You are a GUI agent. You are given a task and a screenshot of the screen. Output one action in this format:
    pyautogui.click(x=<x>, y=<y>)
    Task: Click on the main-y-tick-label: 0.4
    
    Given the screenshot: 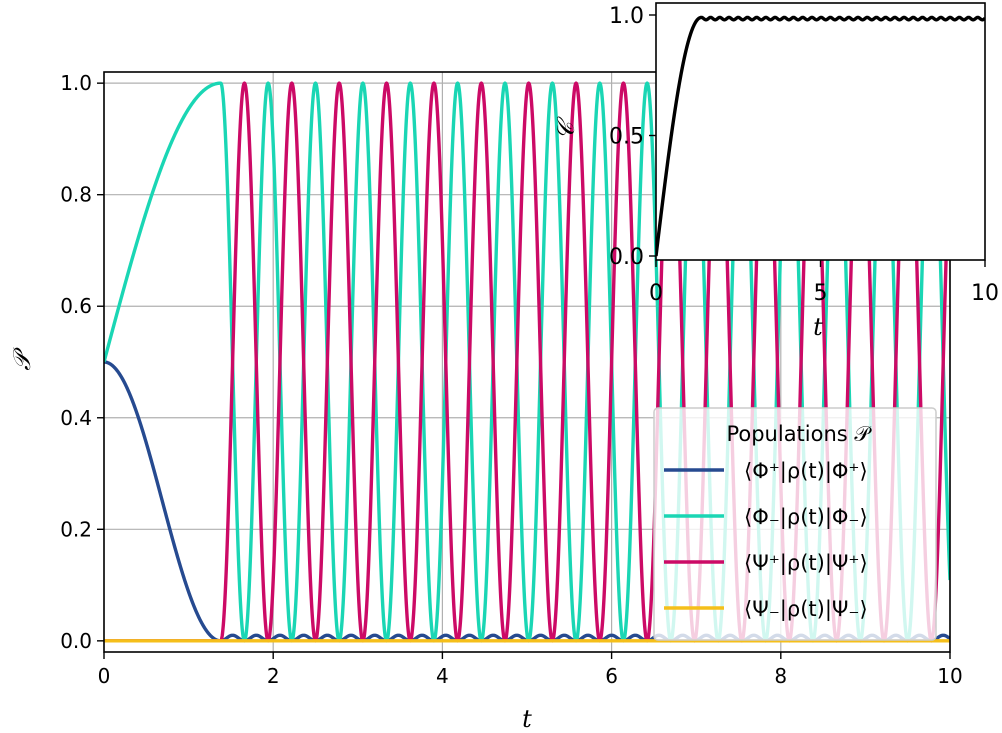 What is the action you would take?
    pyautogui.click(x=76, y=418)
    